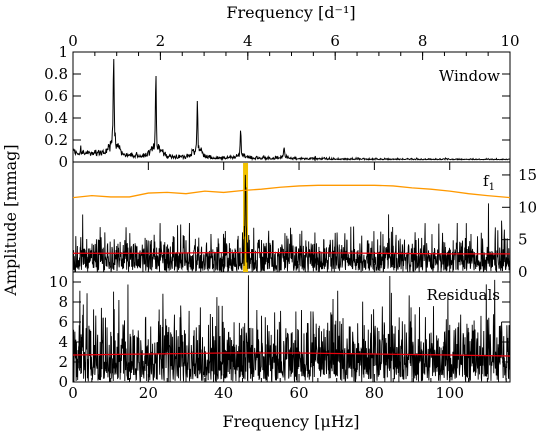  What do you see at coordinates (423, 41) in the screenshot?
I see `top-tick-label: 8` at bounding box center [423, 41].